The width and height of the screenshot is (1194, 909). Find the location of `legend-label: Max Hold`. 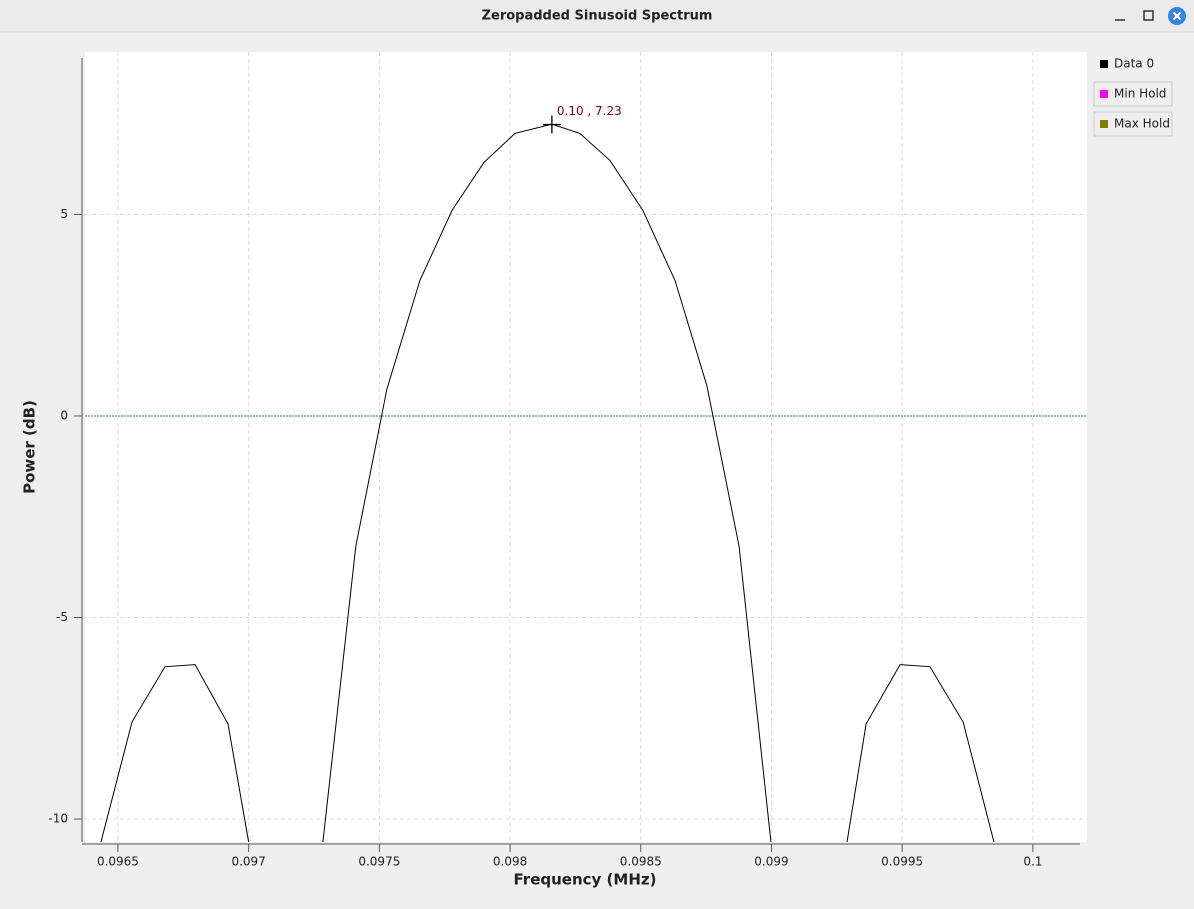

legend-label: Max Hold is located at coordinates (1142, 124).